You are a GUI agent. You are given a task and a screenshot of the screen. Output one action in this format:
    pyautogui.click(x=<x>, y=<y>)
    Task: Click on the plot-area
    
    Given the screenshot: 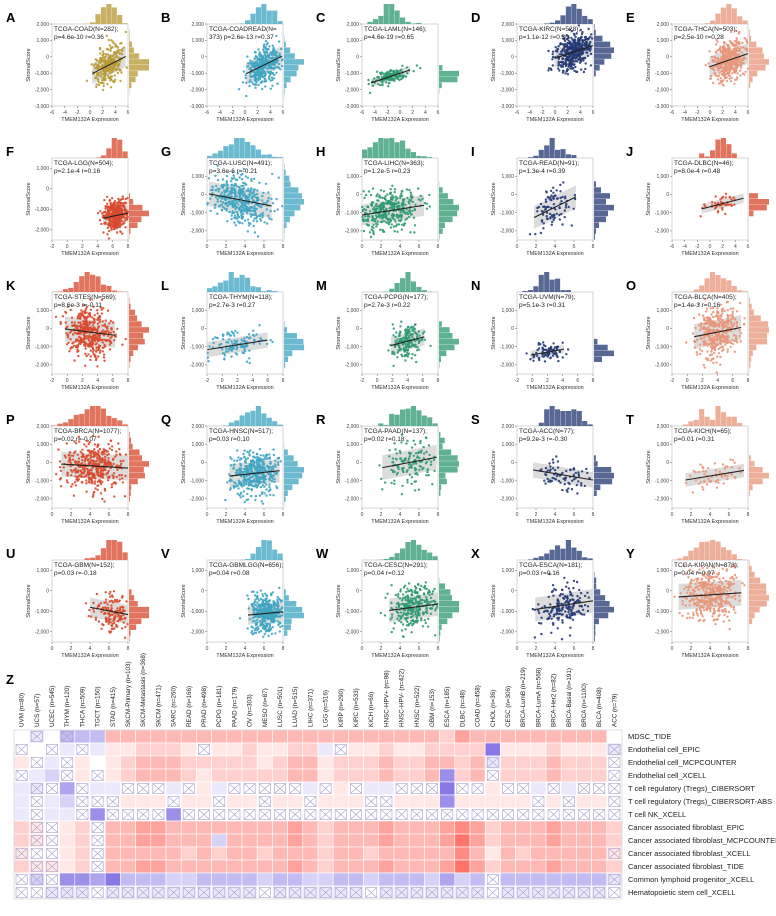 What is the action you would take?
    pyautogui.click(x=400, y=65)
    